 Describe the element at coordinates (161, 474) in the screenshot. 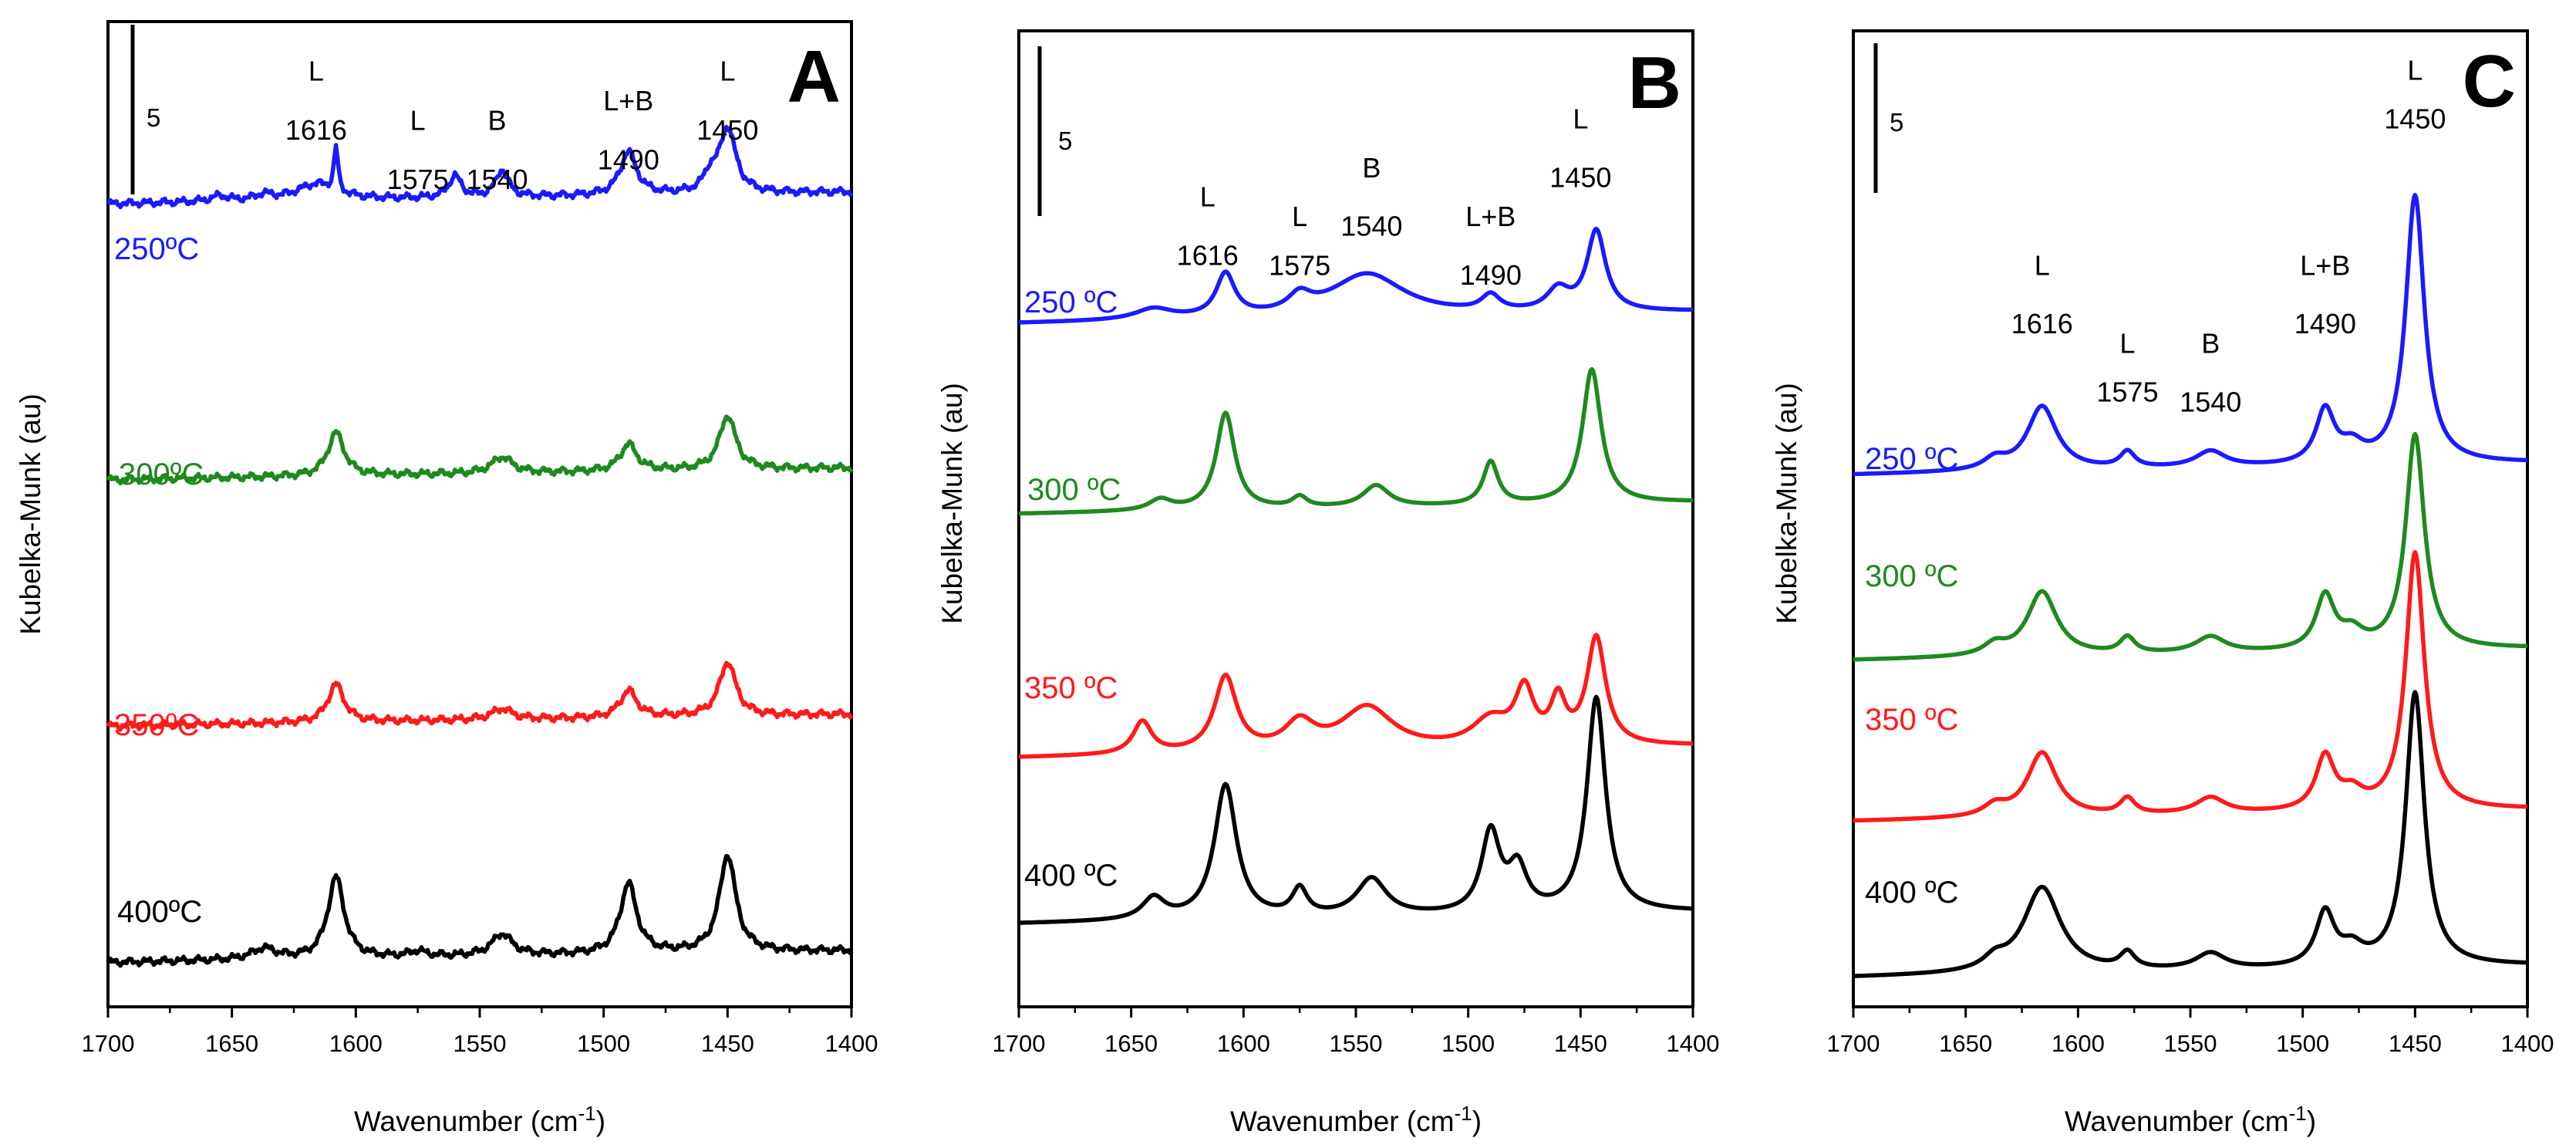

I see `series-label-300: 300ºC` at that location.